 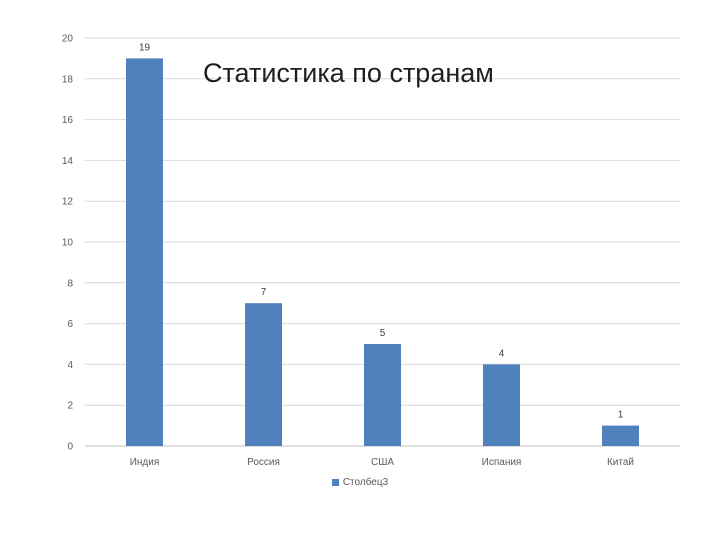 I want to click on legend-swatch, so click(x=335, y=482).